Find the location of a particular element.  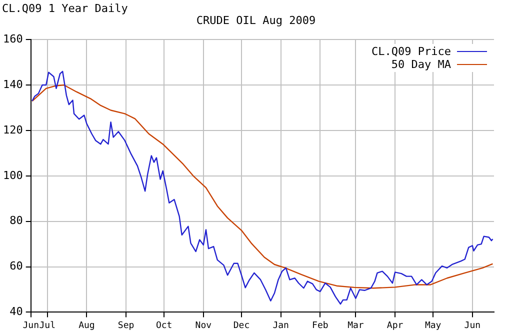

y-tick-label: 60 is located at coordinates (16, 266).